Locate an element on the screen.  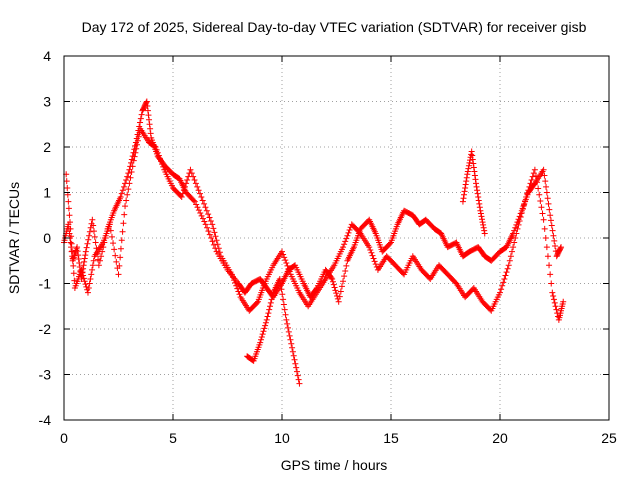
y-tick-label: 4 is located at coordinates (47, 56).